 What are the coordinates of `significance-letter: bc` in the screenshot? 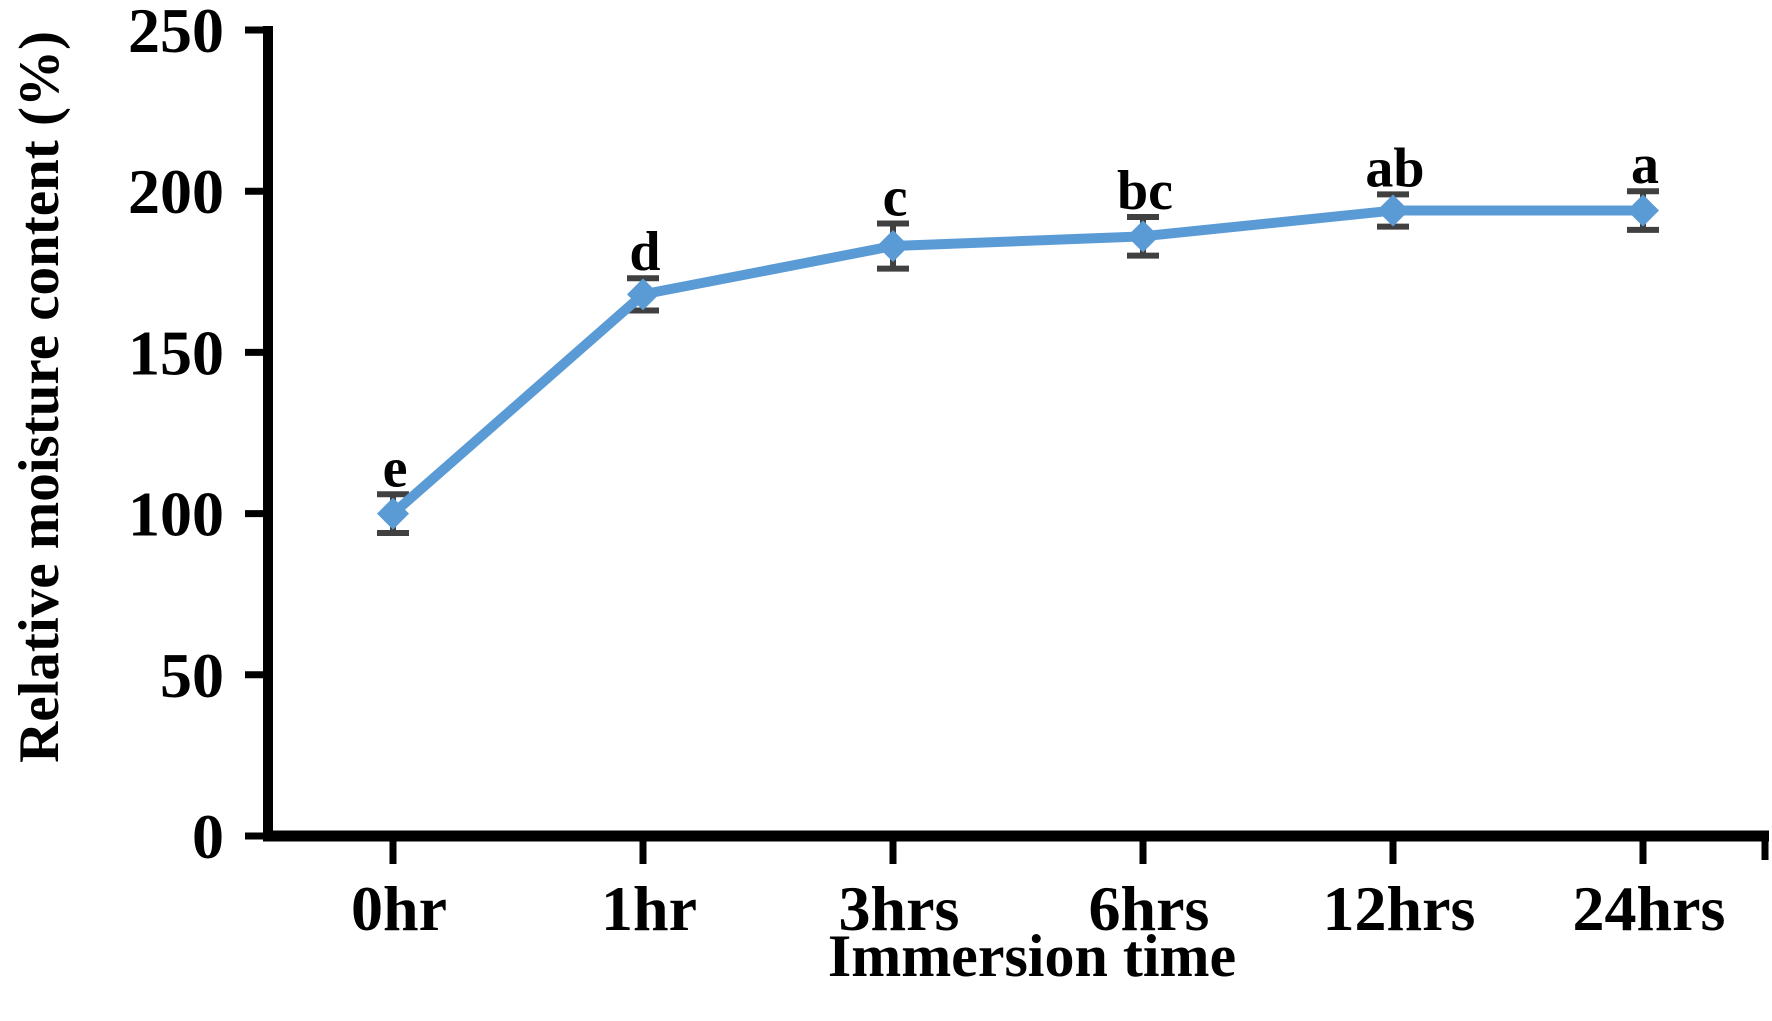 It's located at (1145, 191).